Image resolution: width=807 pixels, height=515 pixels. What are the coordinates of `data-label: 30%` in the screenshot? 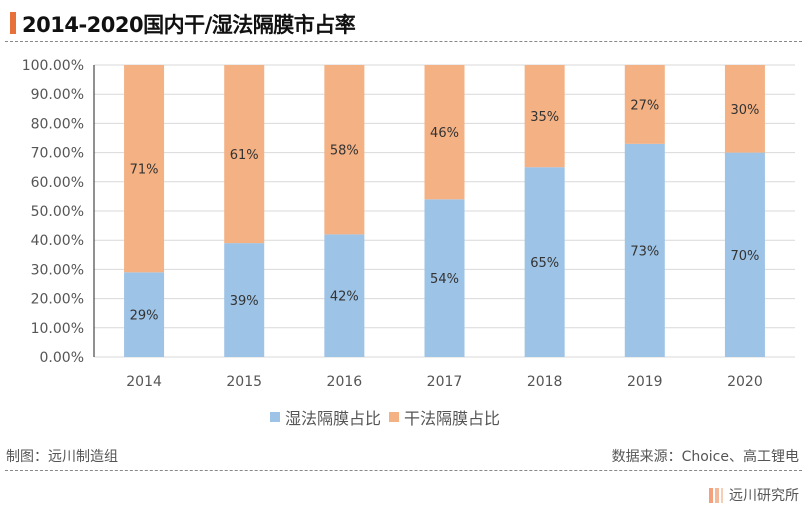 It's located at (744, 110).